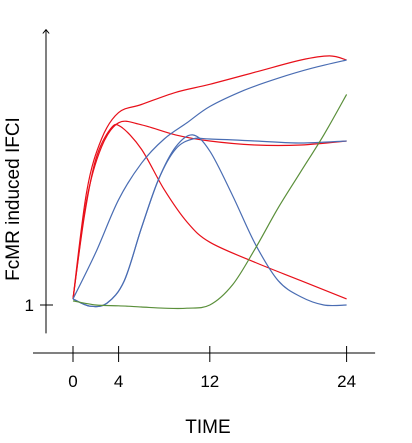  What do you see at coordinates (29, 305) in the screenshot?
I see `y-tick-label-1: 1` at bounding box center [29, 305].